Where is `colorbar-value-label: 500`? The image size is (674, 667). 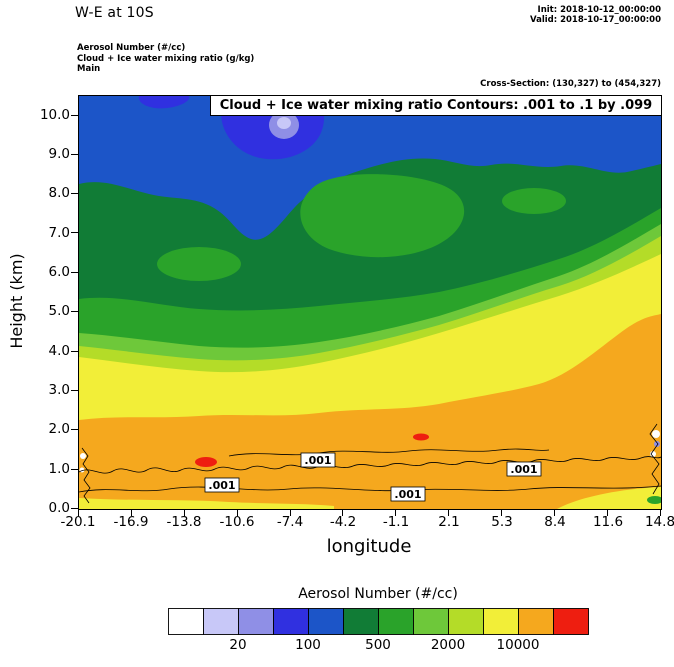 colorbar-value-label: 500 is located at coordinates (378, 645).